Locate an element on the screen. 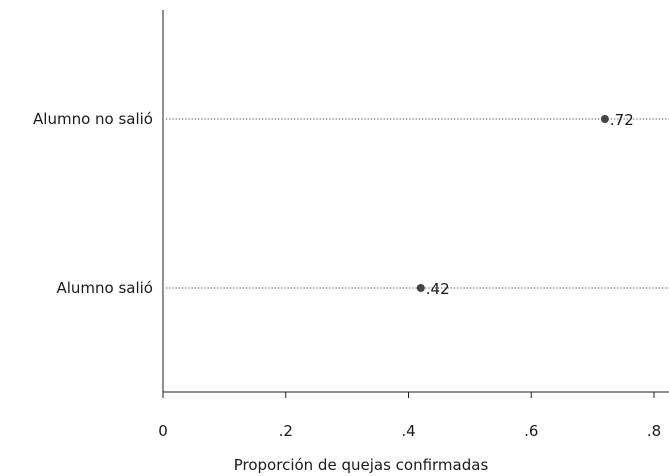  x-tick-label: .8 is located at coordinates (654, 431).